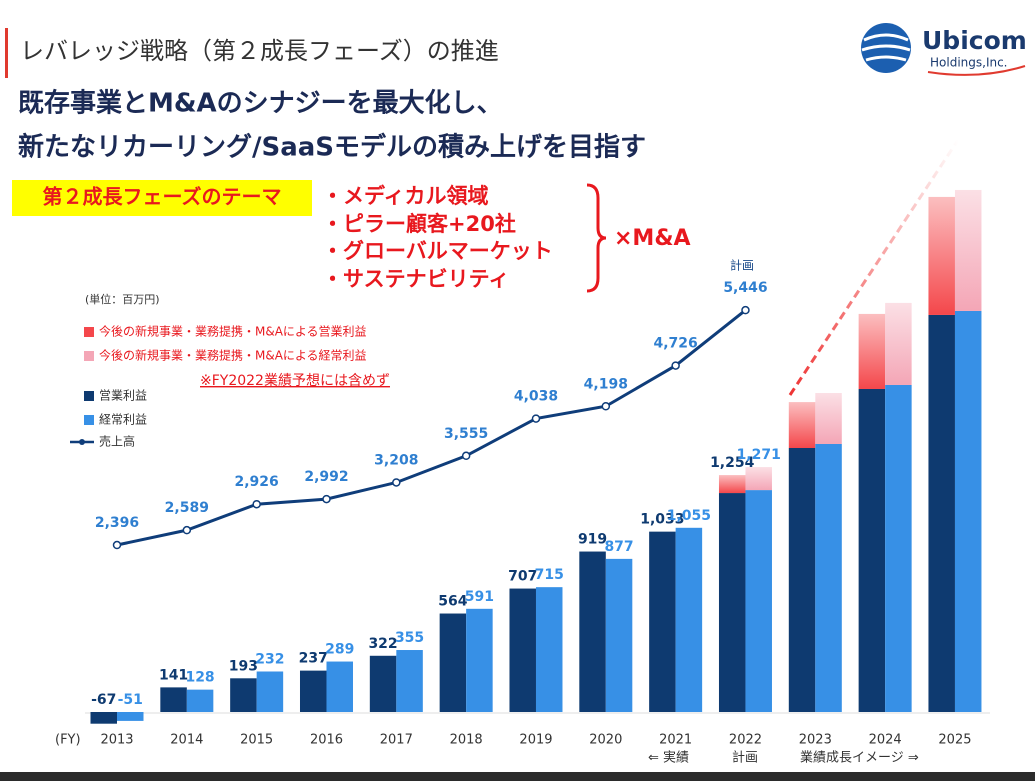 Image resolution: width=1035 pixels, height=781 pixels. Describe the element at coordinates (186, 740) in the screenshot. I see `x-tick-label: 2014` at that location.